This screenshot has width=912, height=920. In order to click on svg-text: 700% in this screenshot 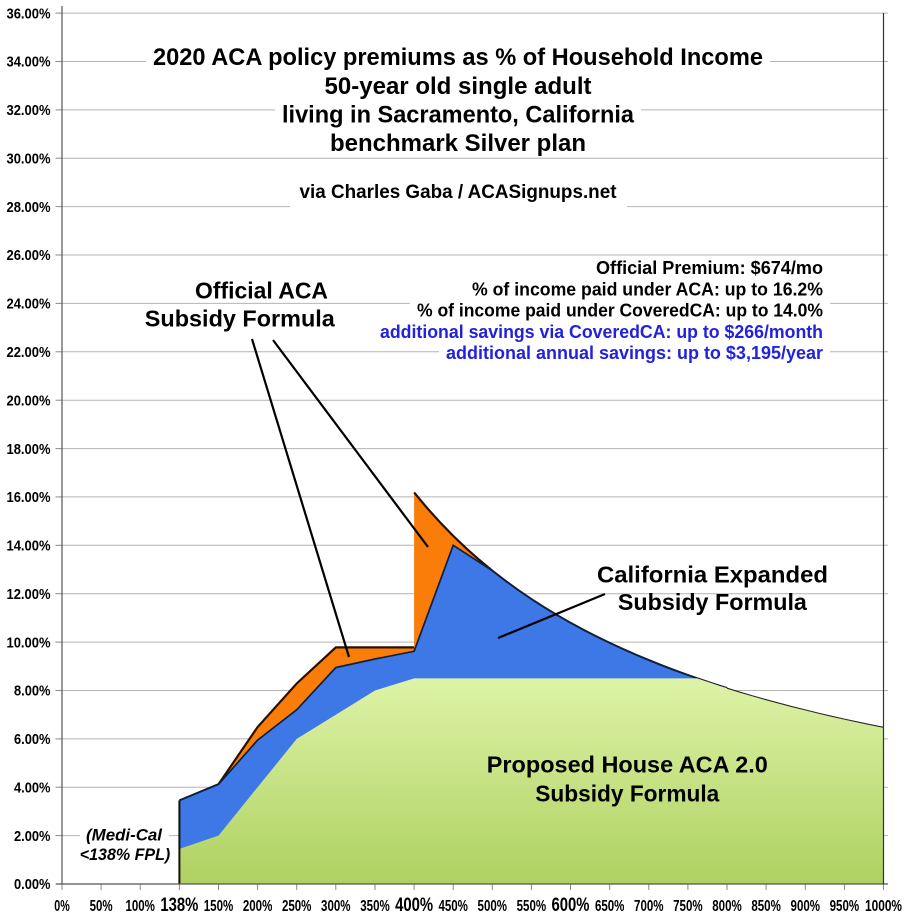, I will do `click(649, 906)`.